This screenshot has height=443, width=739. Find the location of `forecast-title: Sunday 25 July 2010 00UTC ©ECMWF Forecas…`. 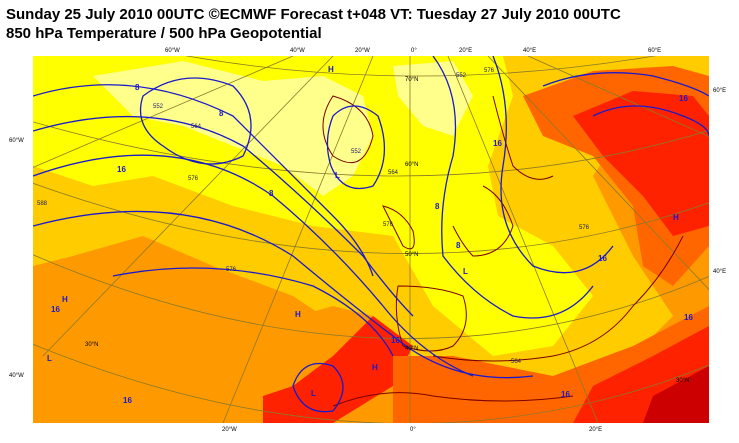

forecast-title: Sunday 25 July 2010 00UTC ©ECMWF Forecas… is located at coordinates (313, 14).